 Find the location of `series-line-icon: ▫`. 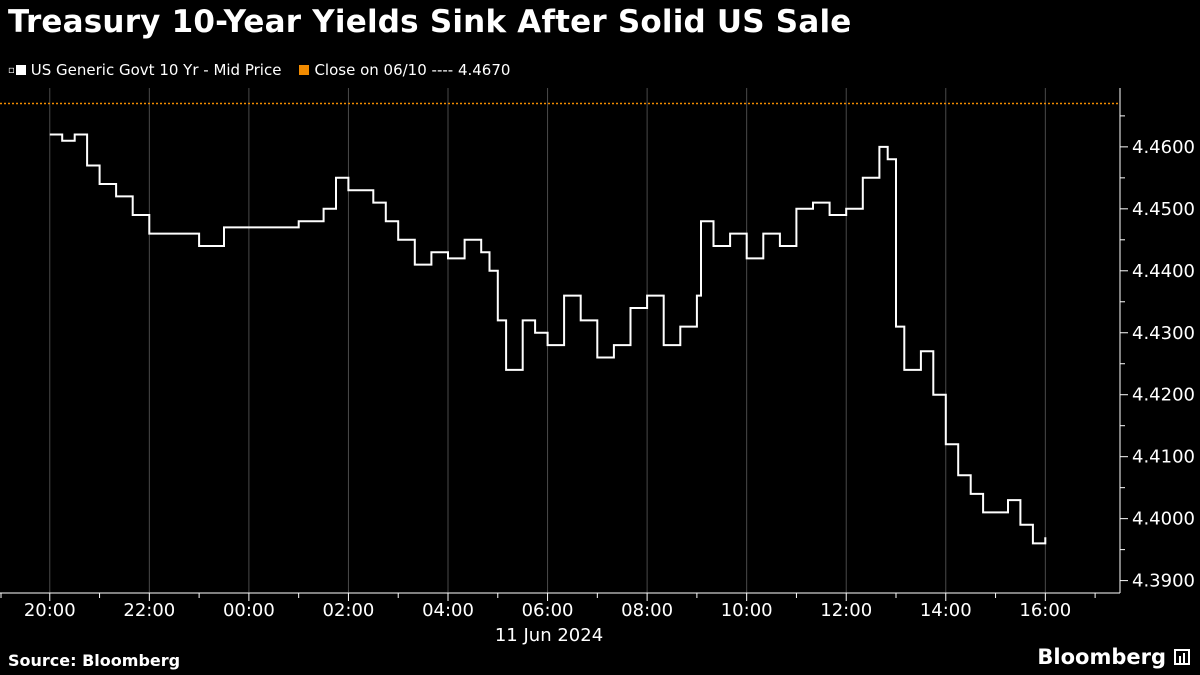

series-line-icon: ▫ is located at coordinates (11, 70).